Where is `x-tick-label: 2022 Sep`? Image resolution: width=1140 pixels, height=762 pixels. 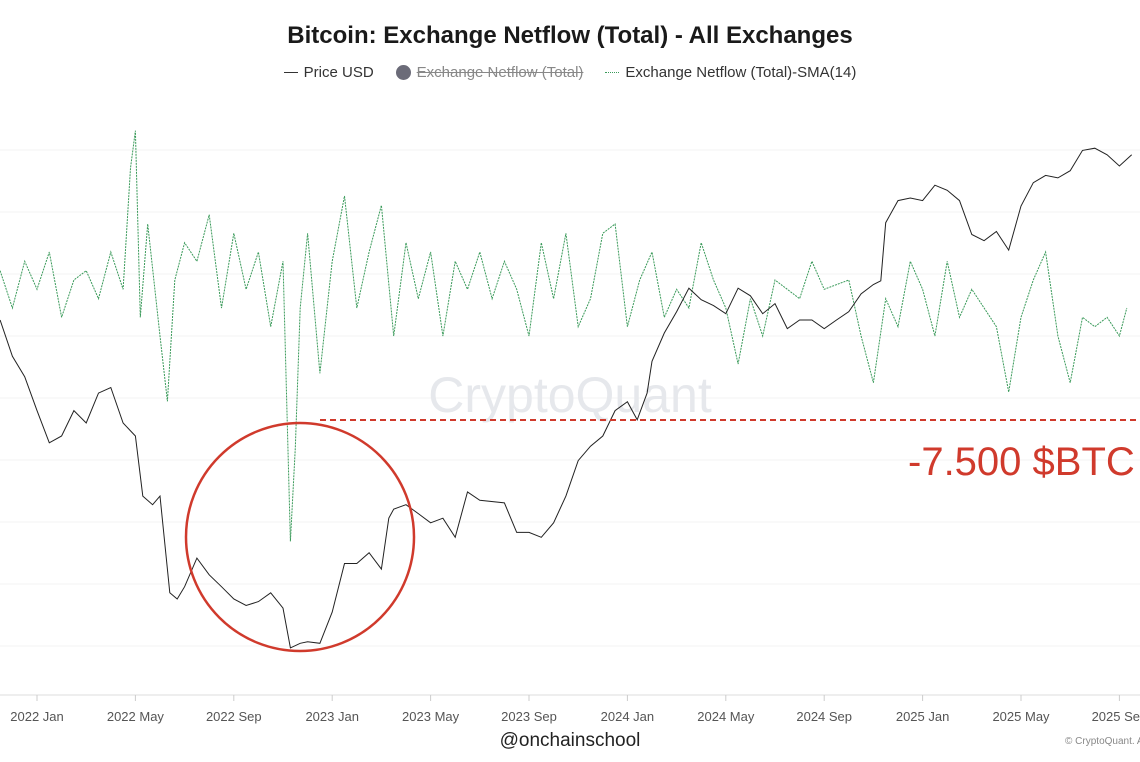
x-tick-label: 2022 Sep is located at coordinates (234, 716).